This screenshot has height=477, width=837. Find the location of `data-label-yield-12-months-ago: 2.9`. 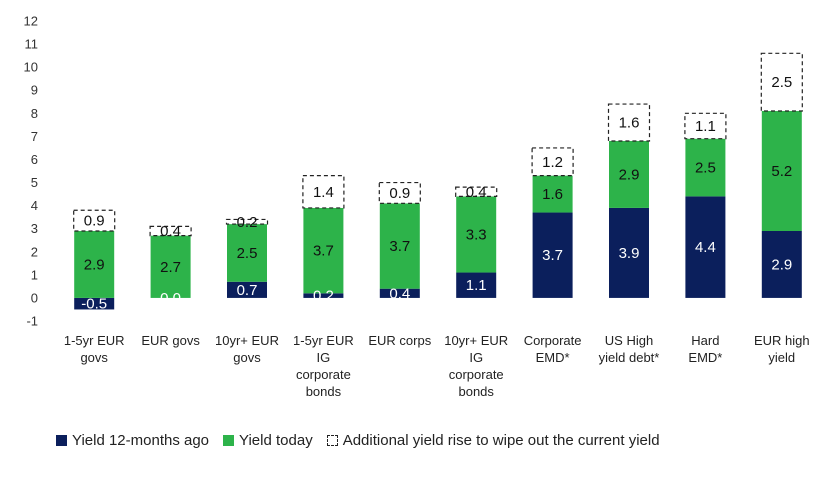

data-label-yield-12-months-ago: 2.9 is located at coordinates (781, 264).